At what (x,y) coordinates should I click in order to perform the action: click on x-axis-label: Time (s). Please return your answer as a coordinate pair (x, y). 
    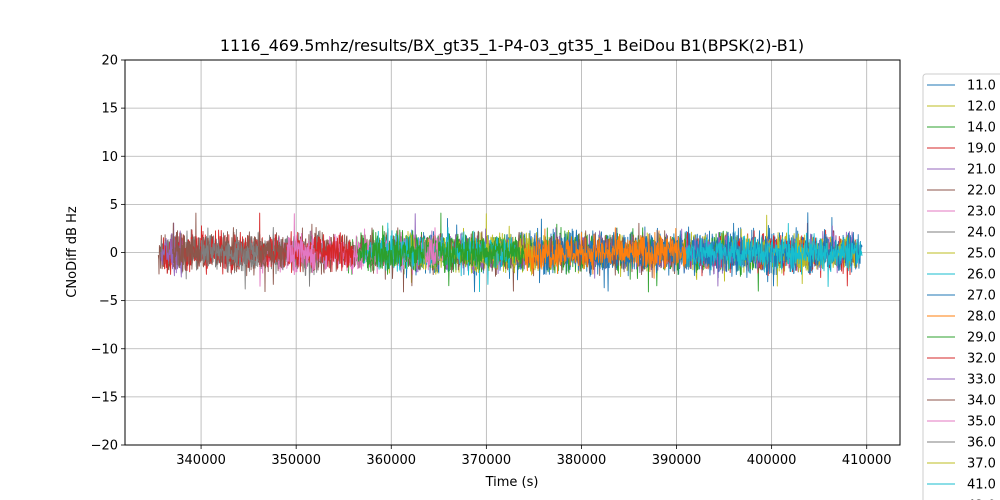
    Looking at the image, I should click on (512, 482).